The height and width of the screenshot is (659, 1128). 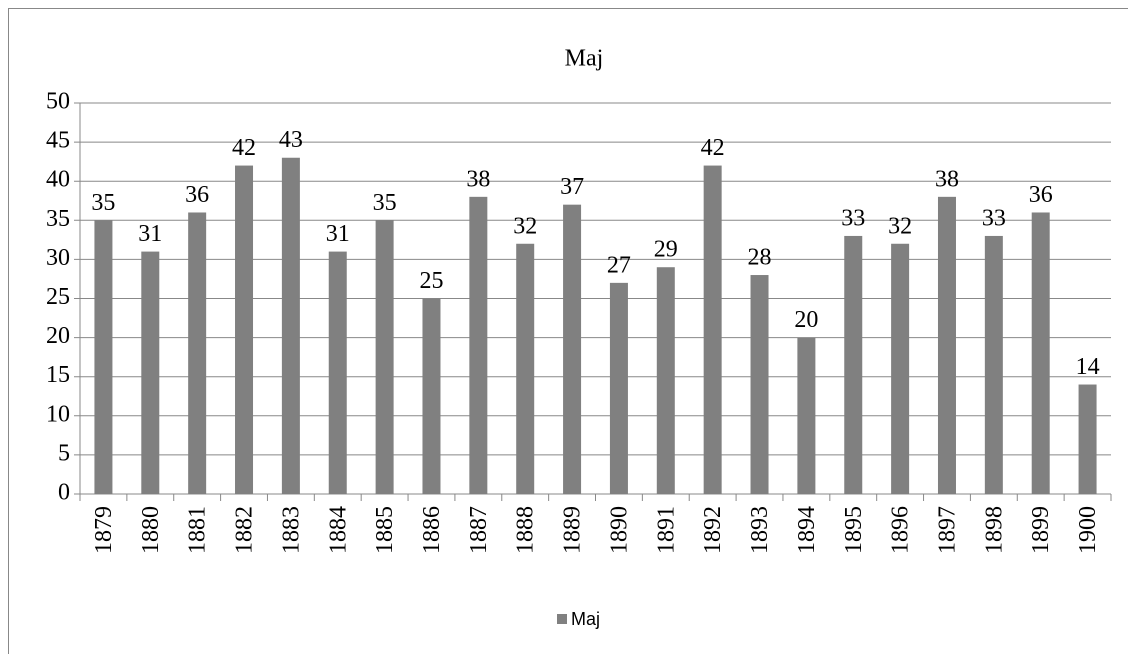 I want to click on x-tick-label: 1895, so click(x=854, y=530).